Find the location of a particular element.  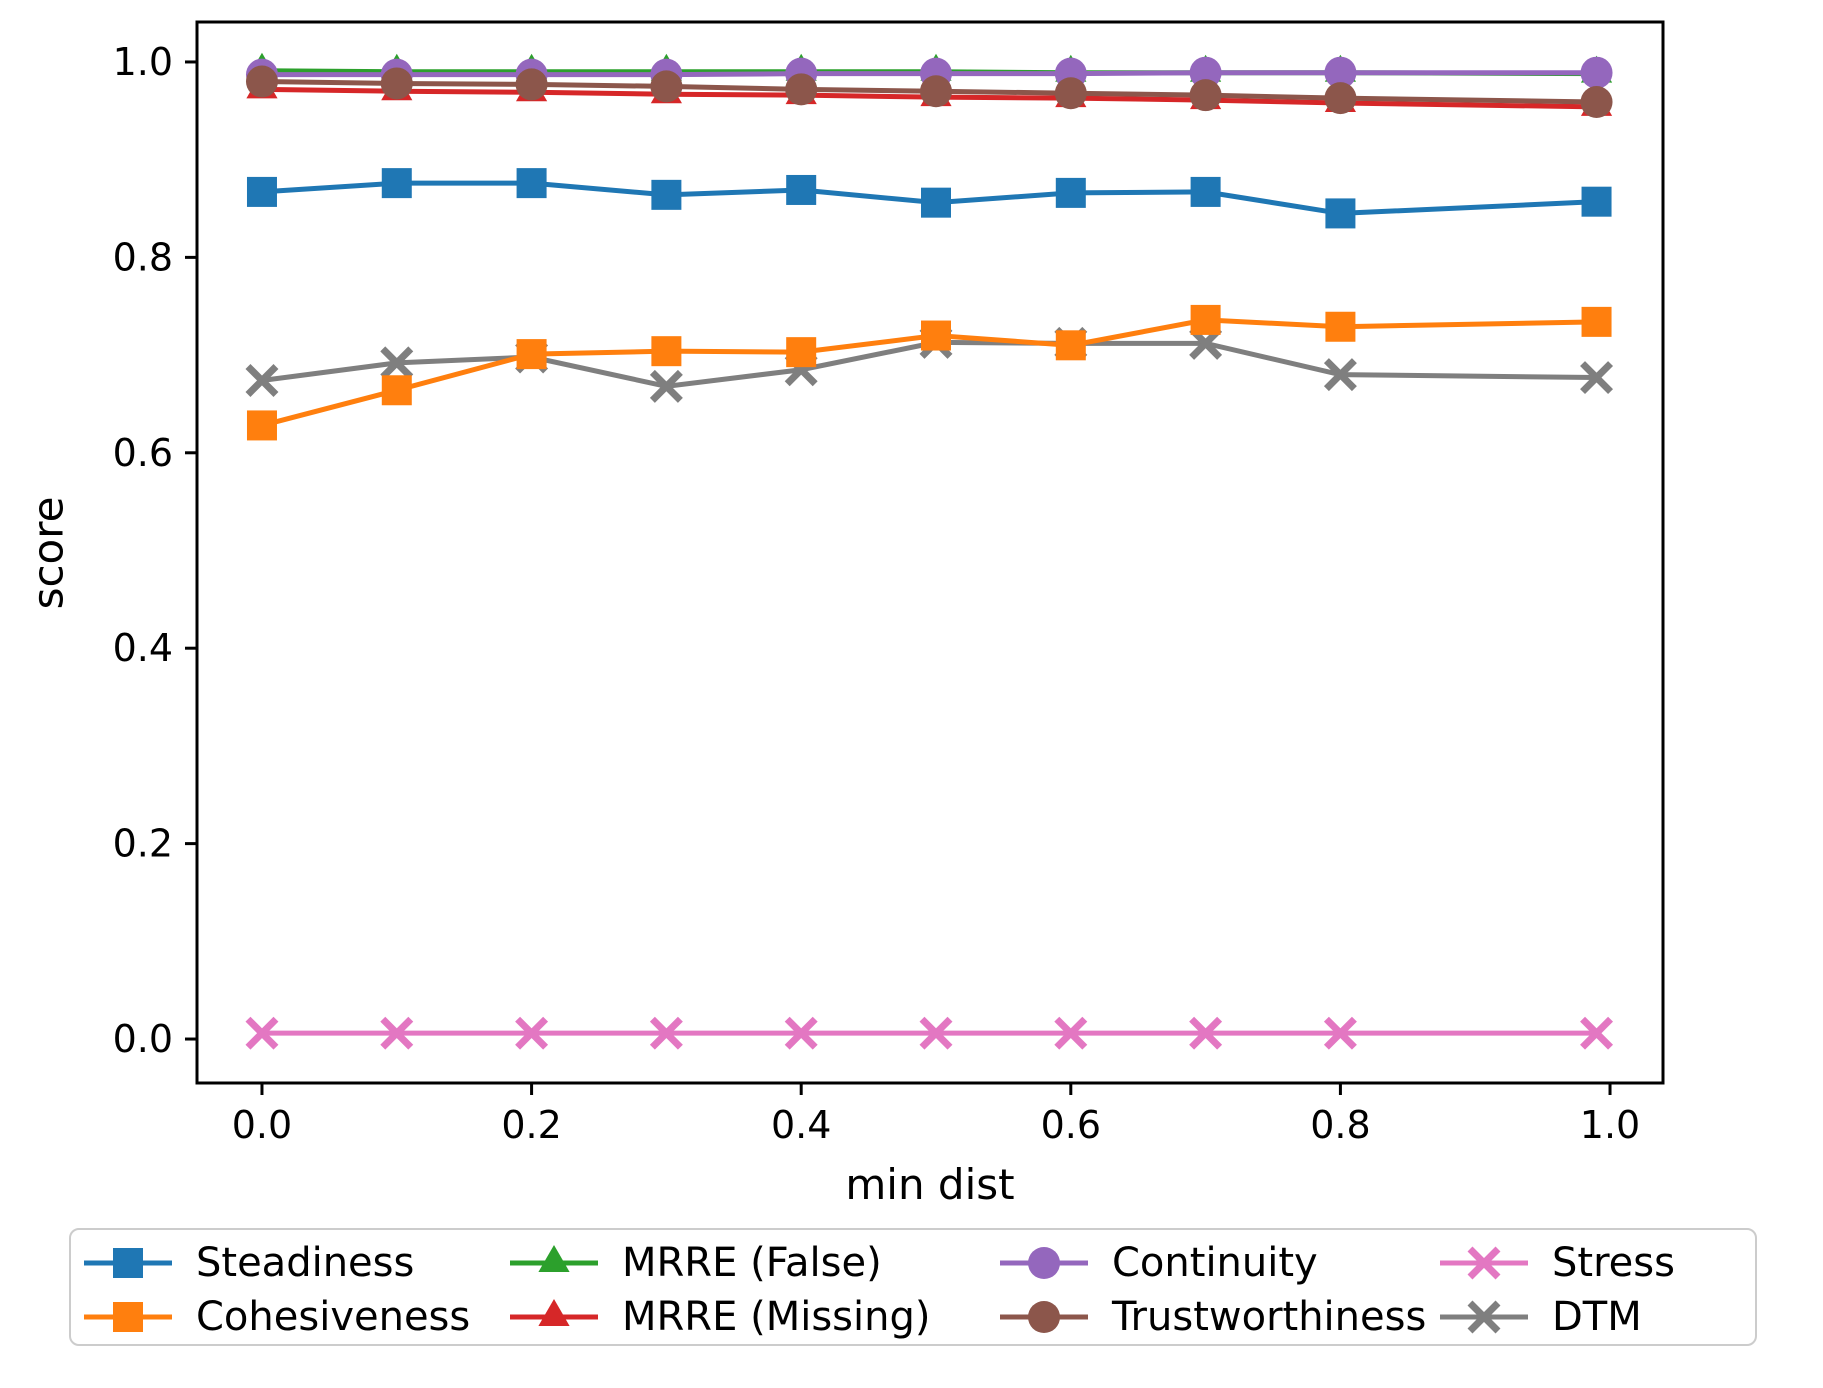

series-Cohesiveness is located at coordinates (929, 372).